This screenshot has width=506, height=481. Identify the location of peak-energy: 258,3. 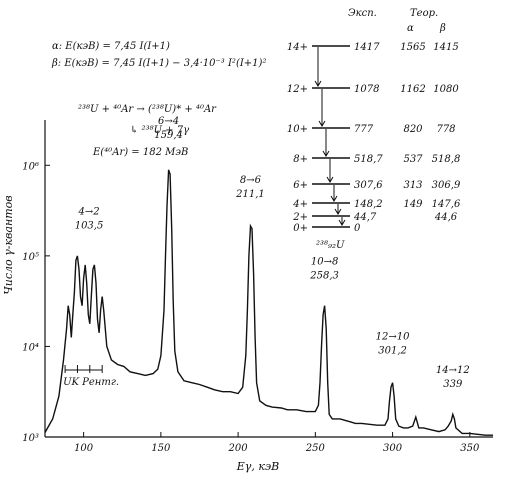
(324, 276).